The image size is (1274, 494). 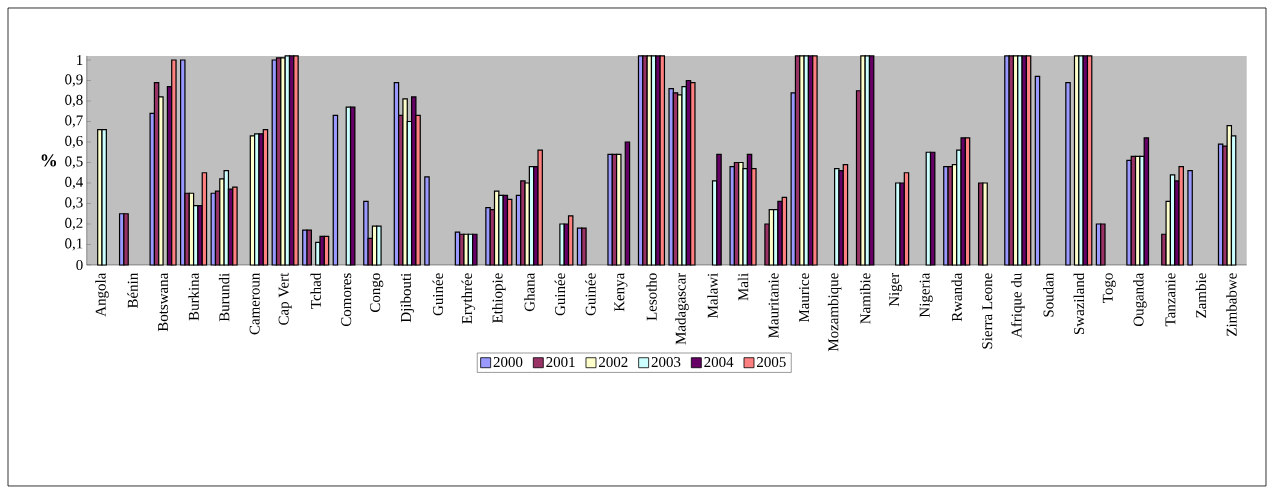 What do you see at coordinates (132, 290) in the screenshot?
I see `x-tick-label: Bénin` at bounding box center [132, 290].